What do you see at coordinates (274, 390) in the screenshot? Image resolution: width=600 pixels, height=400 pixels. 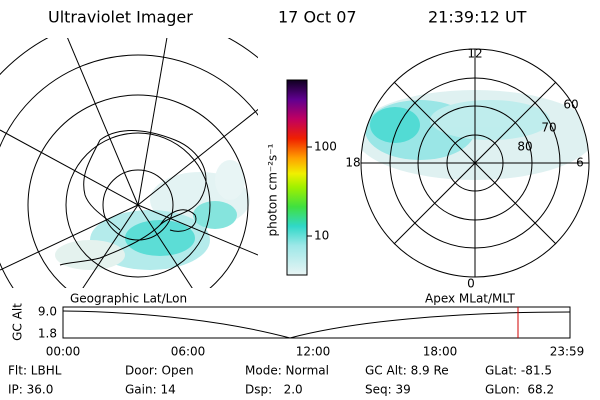 I see `footer-field: Dsp: 2.0` at bounding box center [274, 390].